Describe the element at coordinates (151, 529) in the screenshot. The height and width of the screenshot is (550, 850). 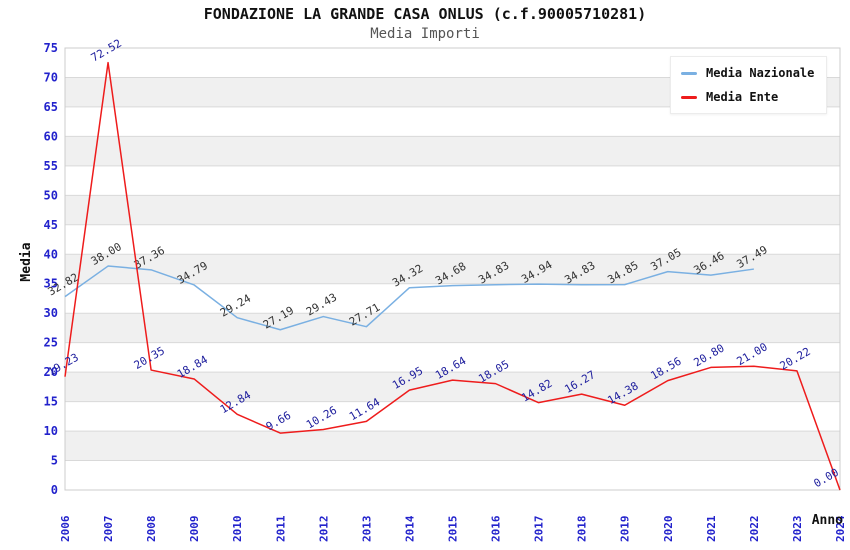
I see `x-tick-label: 2008` at that location.